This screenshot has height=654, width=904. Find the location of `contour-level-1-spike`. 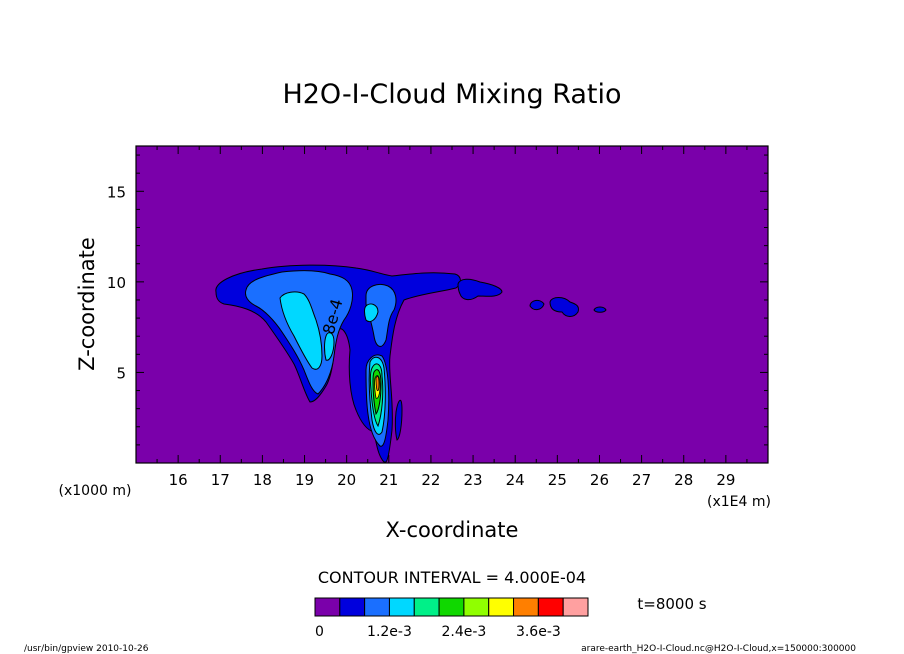

contour-level-1-spike is located at coordinates (398, 420).